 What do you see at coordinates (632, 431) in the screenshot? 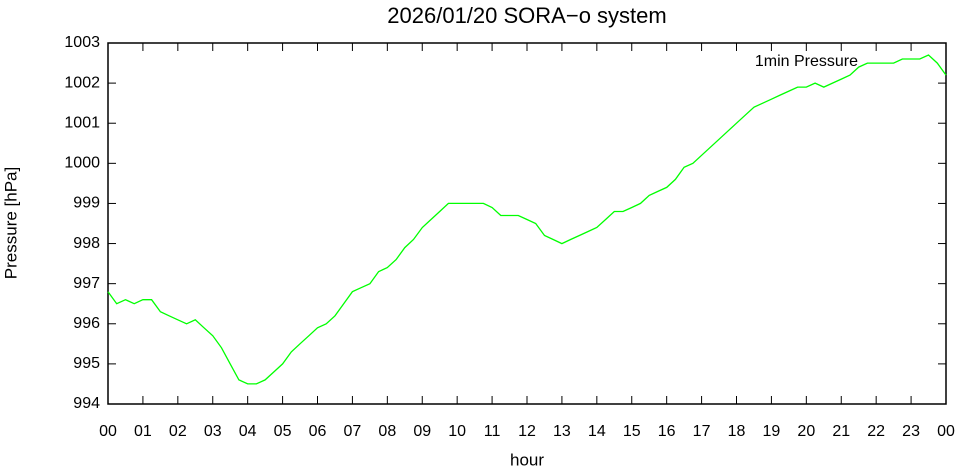
I see `x-tick-label: 15` at bounding box center [632, 431].